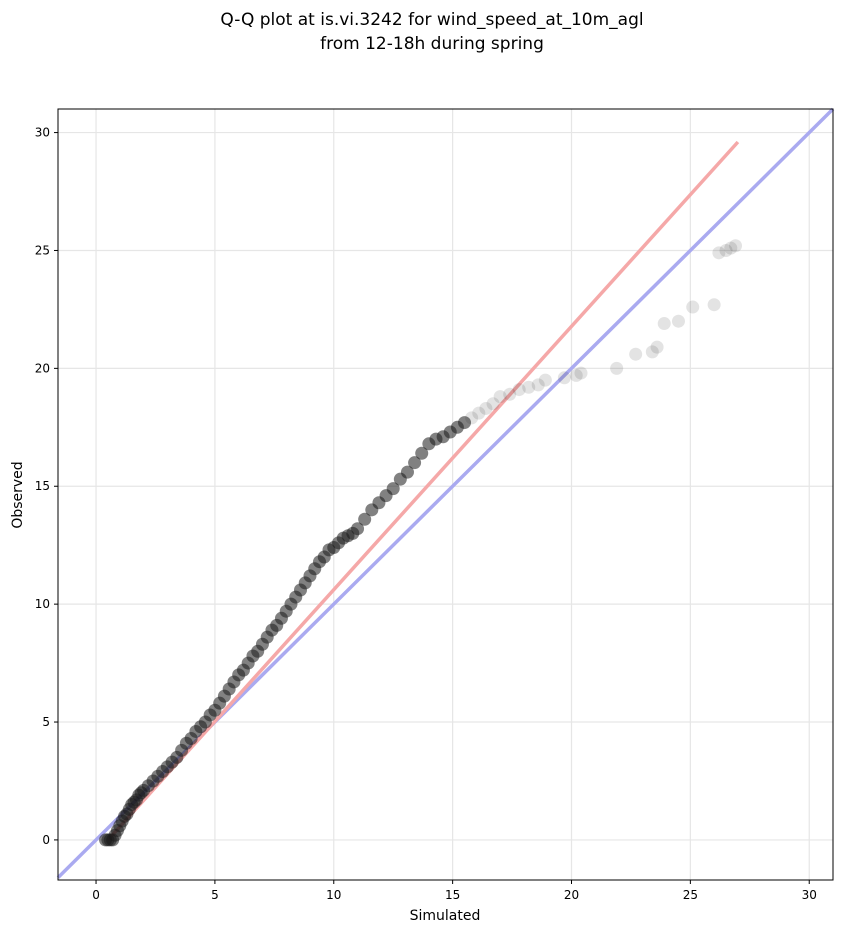  What do you see at coordinates (42, 486) in the screenshot?
I see `y-tick-label-3: 15` at bounding box center [42, 486].